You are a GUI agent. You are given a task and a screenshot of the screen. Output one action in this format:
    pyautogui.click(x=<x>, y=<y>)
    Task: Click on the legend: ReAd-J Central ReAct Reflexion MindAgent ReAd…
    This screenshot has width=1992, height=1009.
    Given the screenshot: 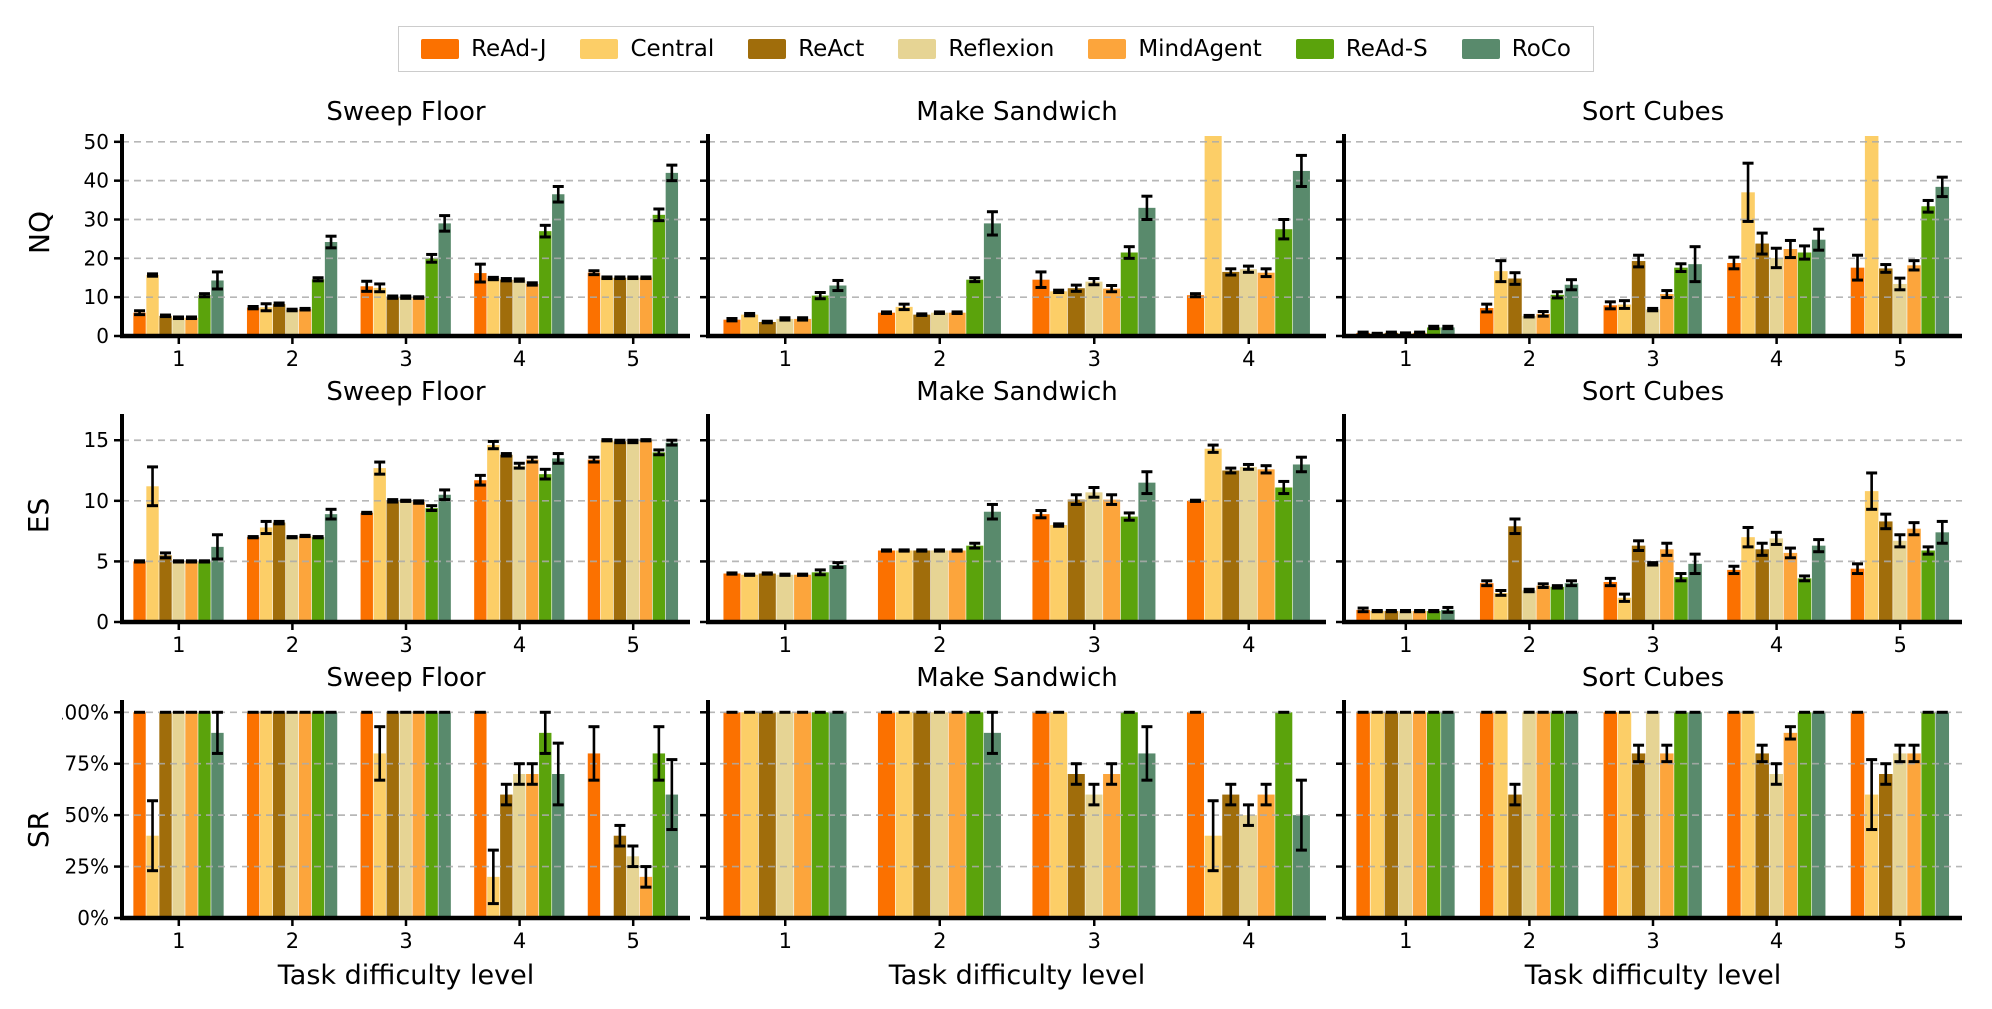 What is the action you would take?
    pyautogui.click(x=996, y=49)
    